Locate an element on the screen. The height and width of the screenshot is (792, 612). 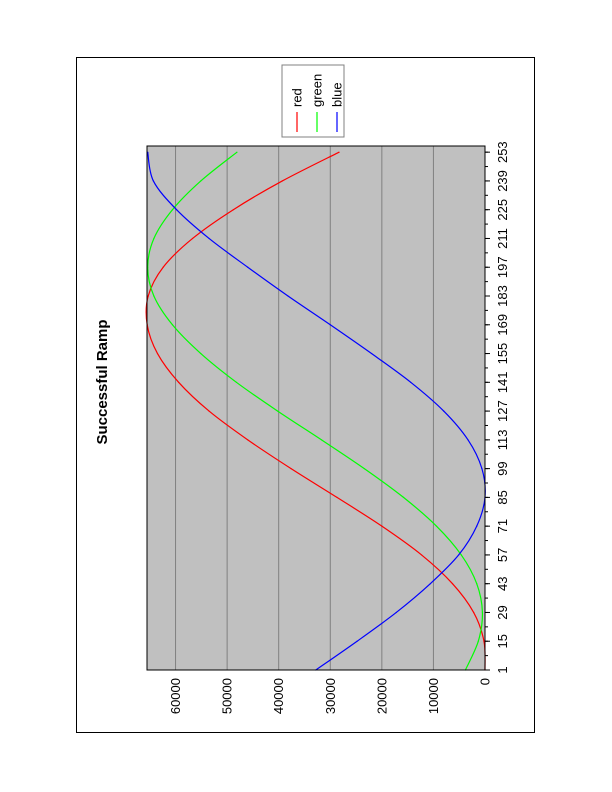
x-tick-label: 29 is located at coordinates (502, 612).